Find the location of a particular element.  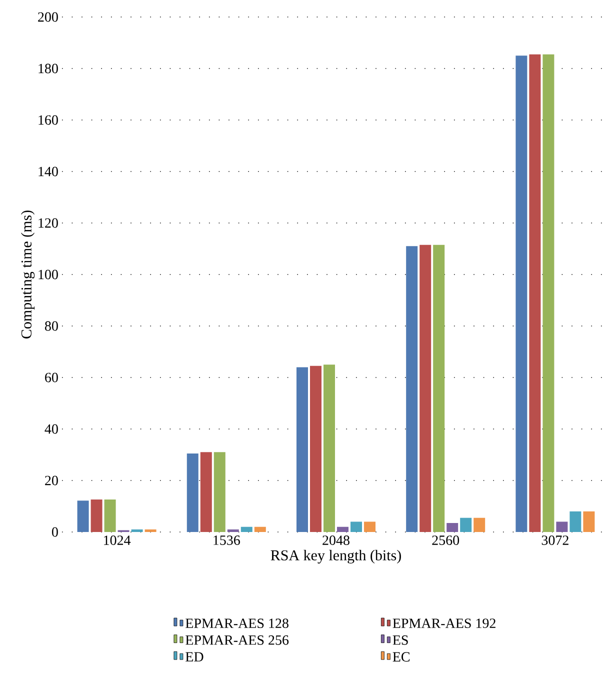

x-tick-label: 1536 is located at coordinates (227, 540).